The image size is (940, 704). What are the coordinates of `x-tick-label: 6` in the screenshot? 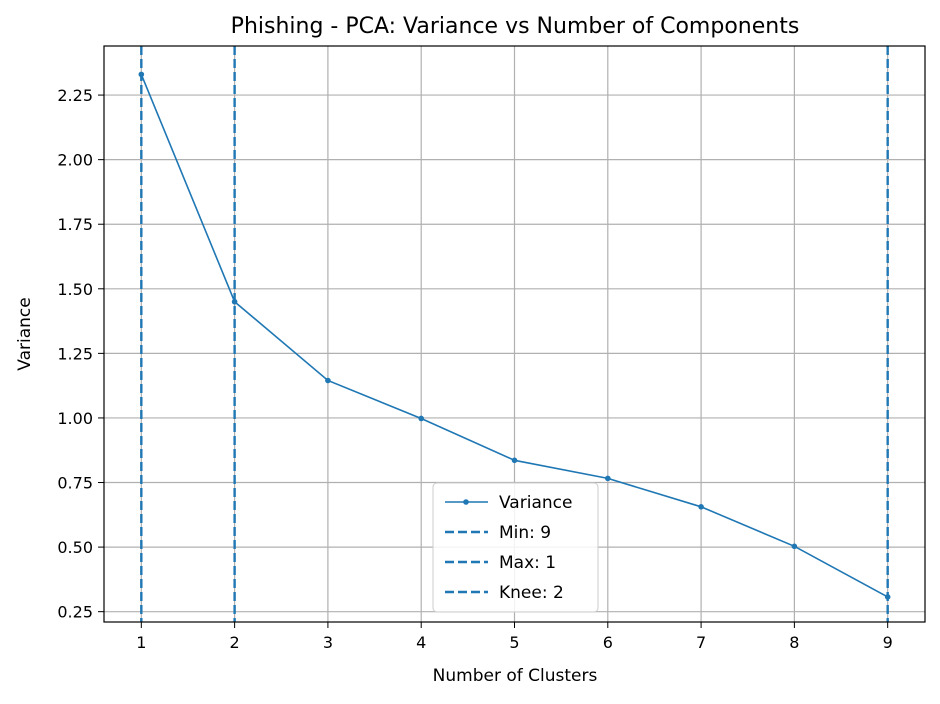 It's located at (608, 642).